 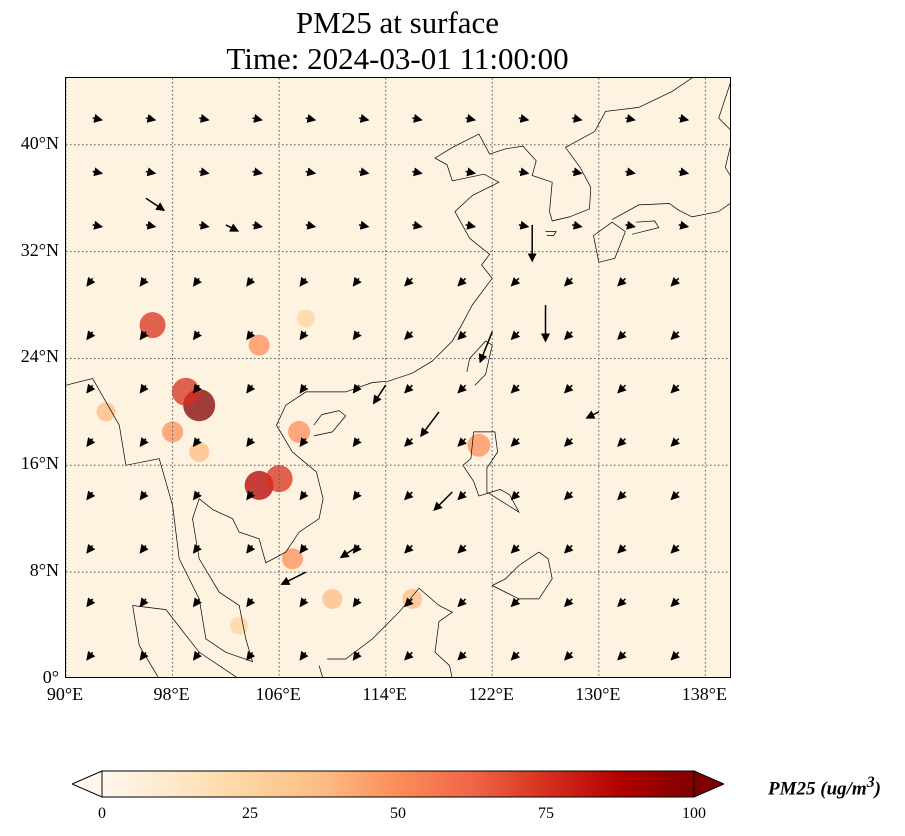 What do you see at coordinates (39, 142) in the screenshot?
I see `latitude-tick-label: 40°N` at bounding box center [39, 142].